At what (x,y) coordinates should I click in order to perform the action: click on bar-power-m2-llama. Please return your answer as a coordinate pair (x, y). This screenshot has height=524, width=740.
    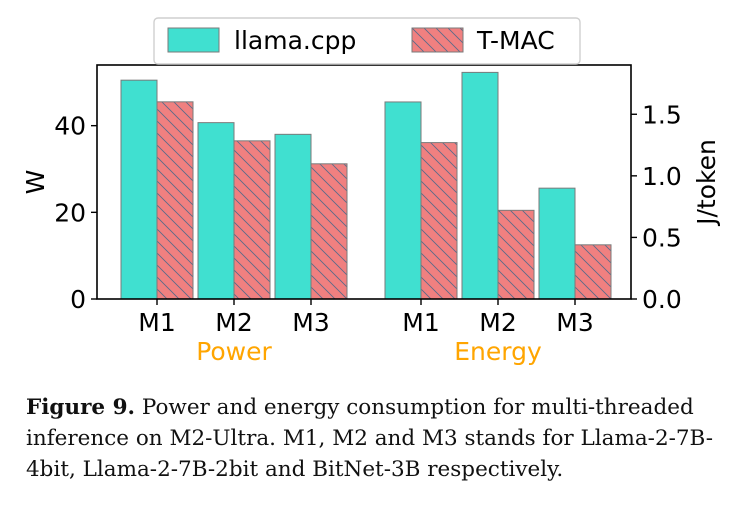
    Looking at the image, I should click on (216, 211).